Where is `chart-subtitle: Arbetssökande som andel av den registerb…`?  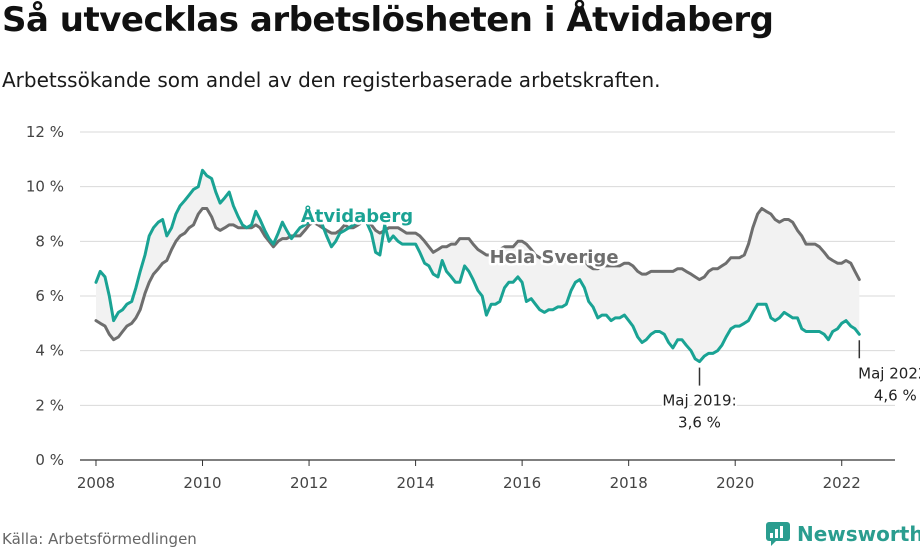 chart-subtitle: Arbetssökande som andel av den registerb… is located at coordinates (331, 80).